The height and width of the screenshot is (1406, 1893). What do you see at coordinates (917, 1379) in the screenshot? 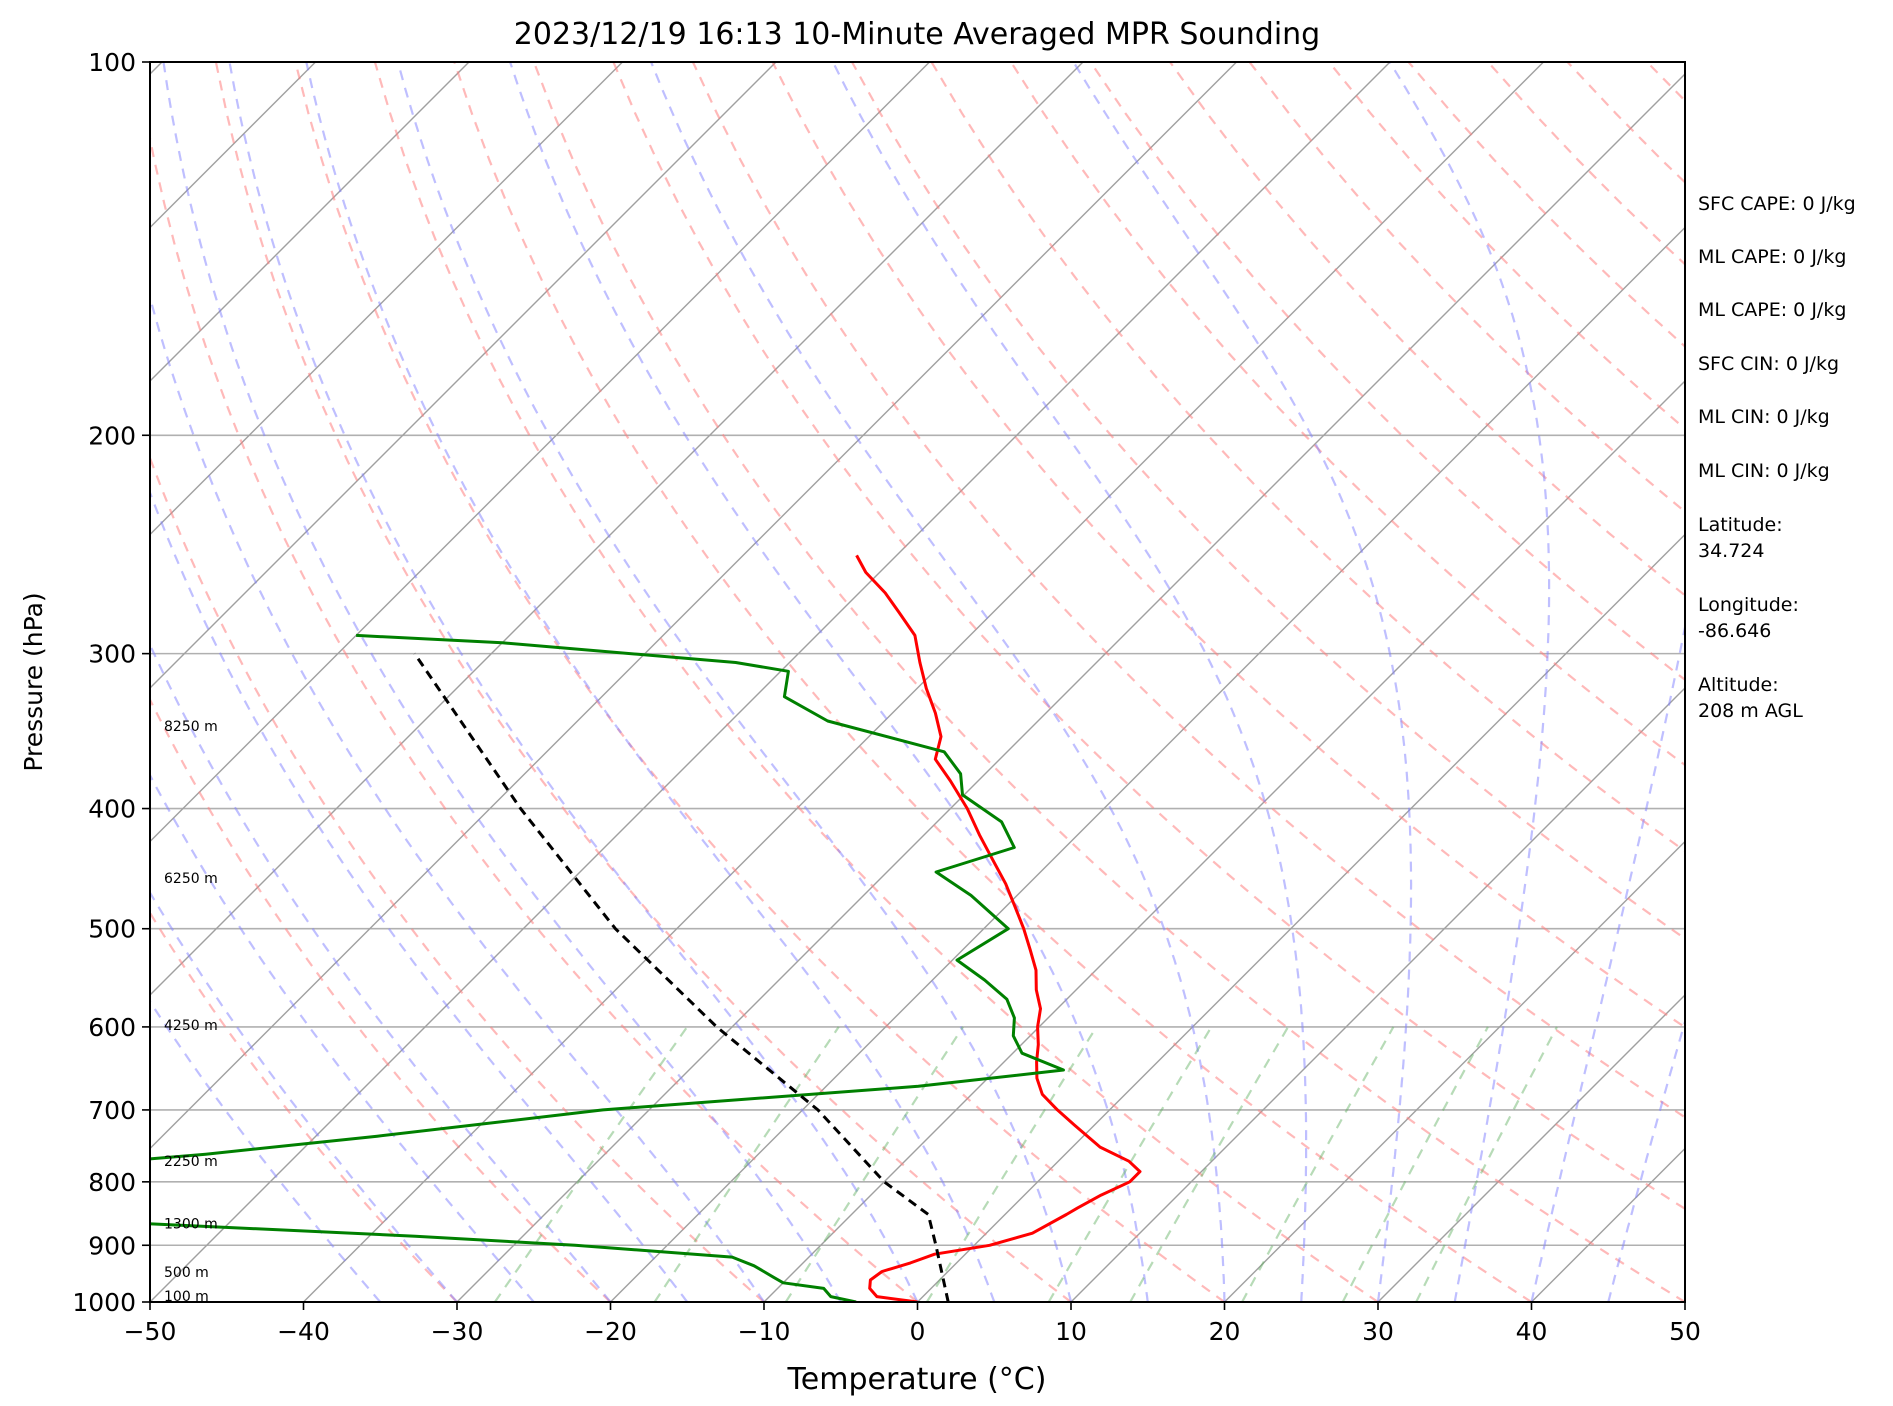
I see `x-axis-label: Temperature (°C)` at bounding box center [917, 1379].